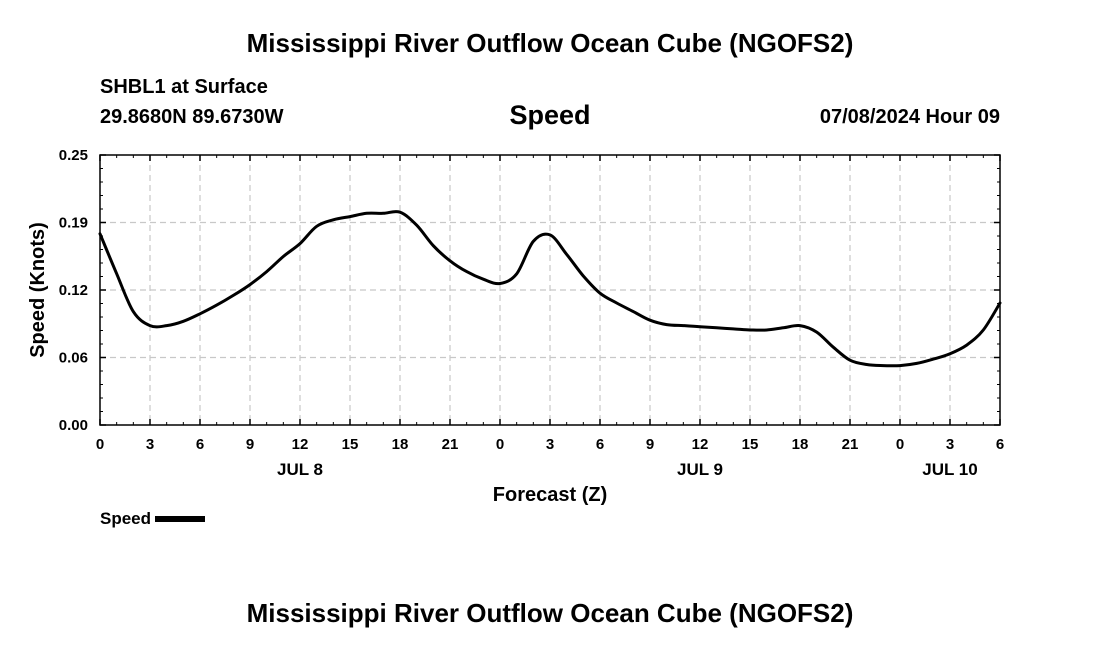 This screenshot has width=1100, height=650. I want to click on x-axis-title: Forecast (Z), so click(550, 495).